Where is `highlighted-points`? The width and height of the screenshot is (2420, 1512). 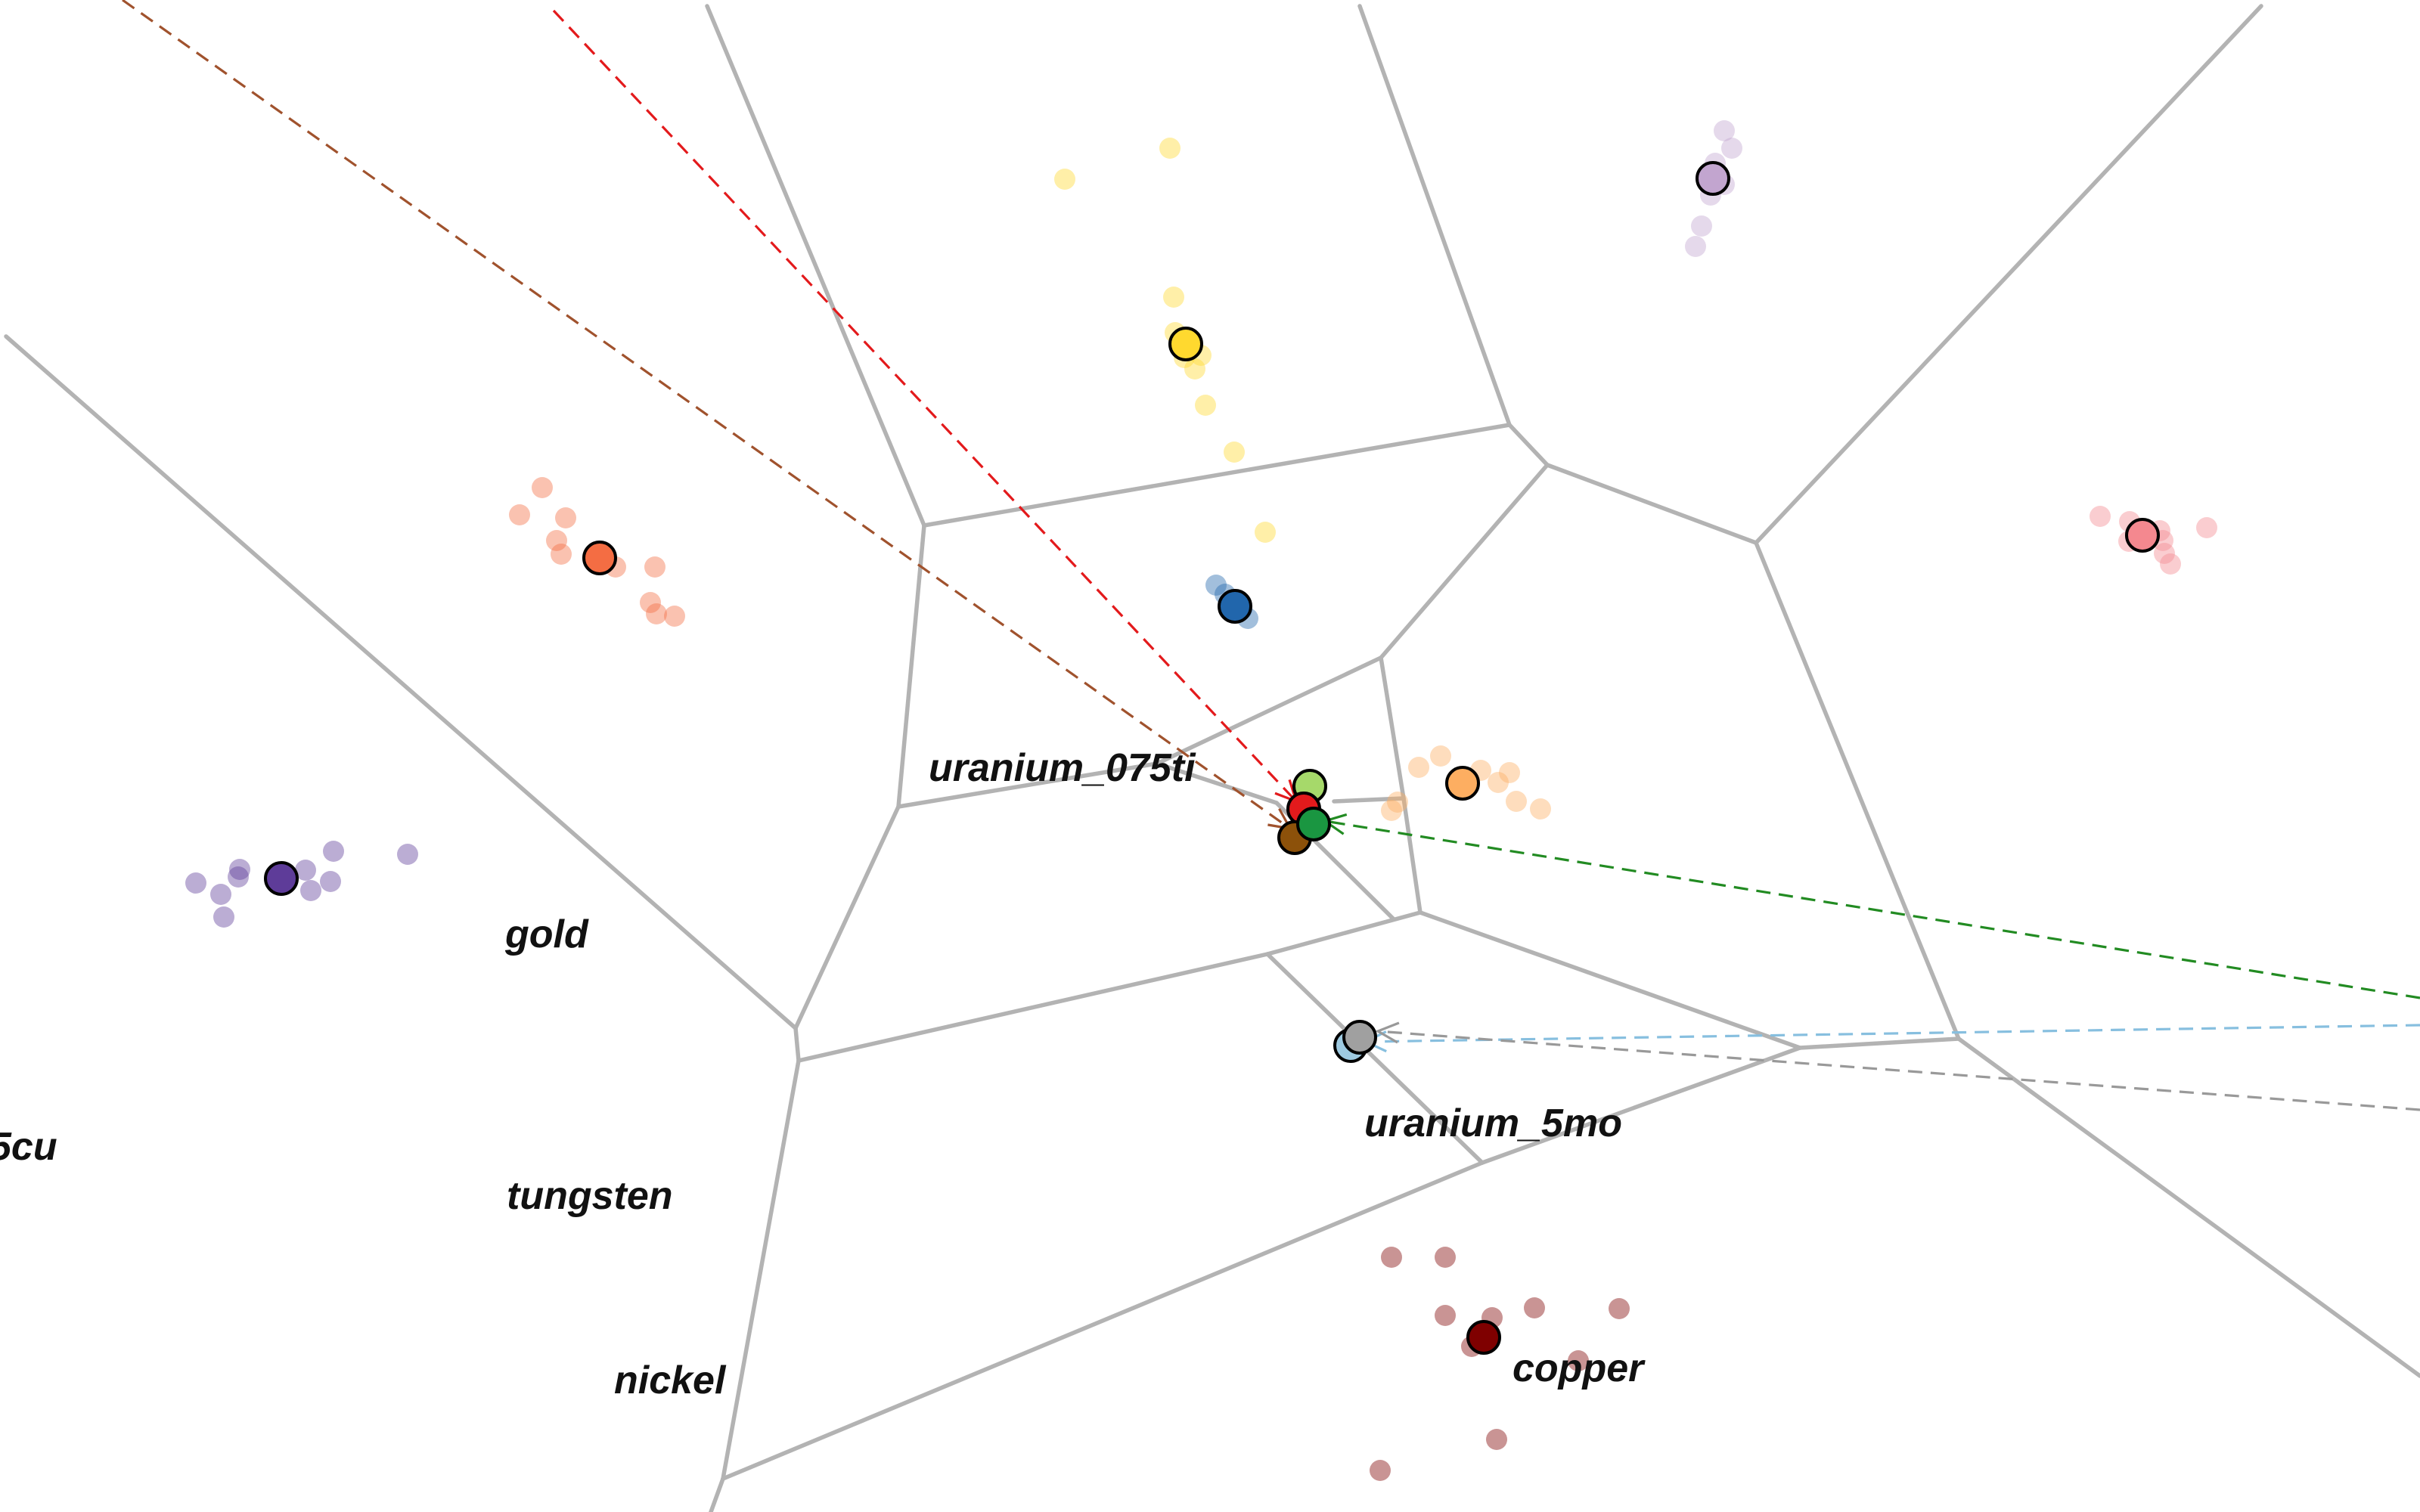
highlighted-points is located at coordinates (1327, 916).